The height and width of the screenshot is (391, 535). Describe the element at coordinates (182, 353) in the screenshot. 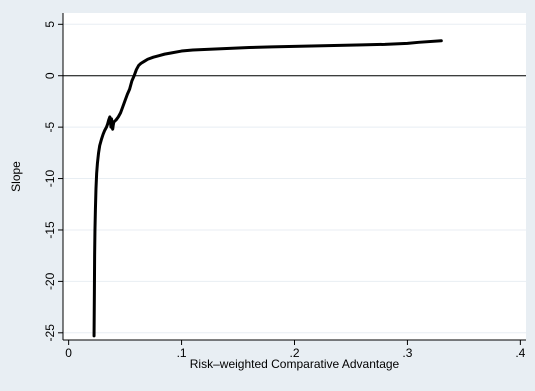

I see `x-tick-label: .1` at that location.